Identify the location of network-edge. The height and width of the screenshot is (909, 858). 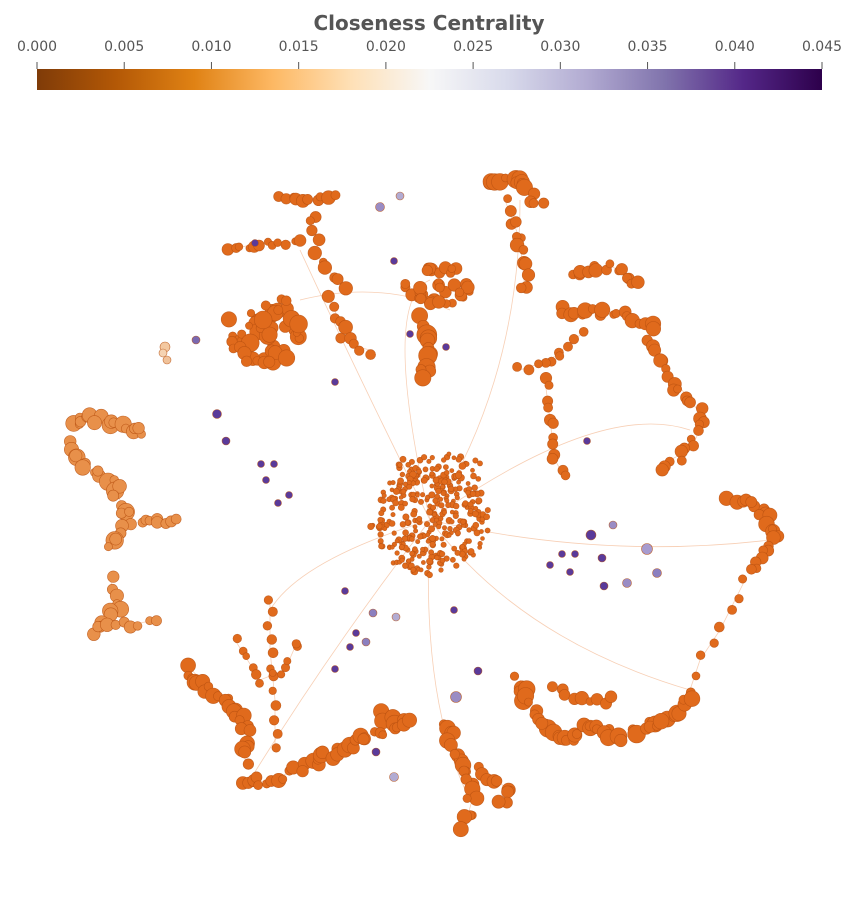
(350, 565).